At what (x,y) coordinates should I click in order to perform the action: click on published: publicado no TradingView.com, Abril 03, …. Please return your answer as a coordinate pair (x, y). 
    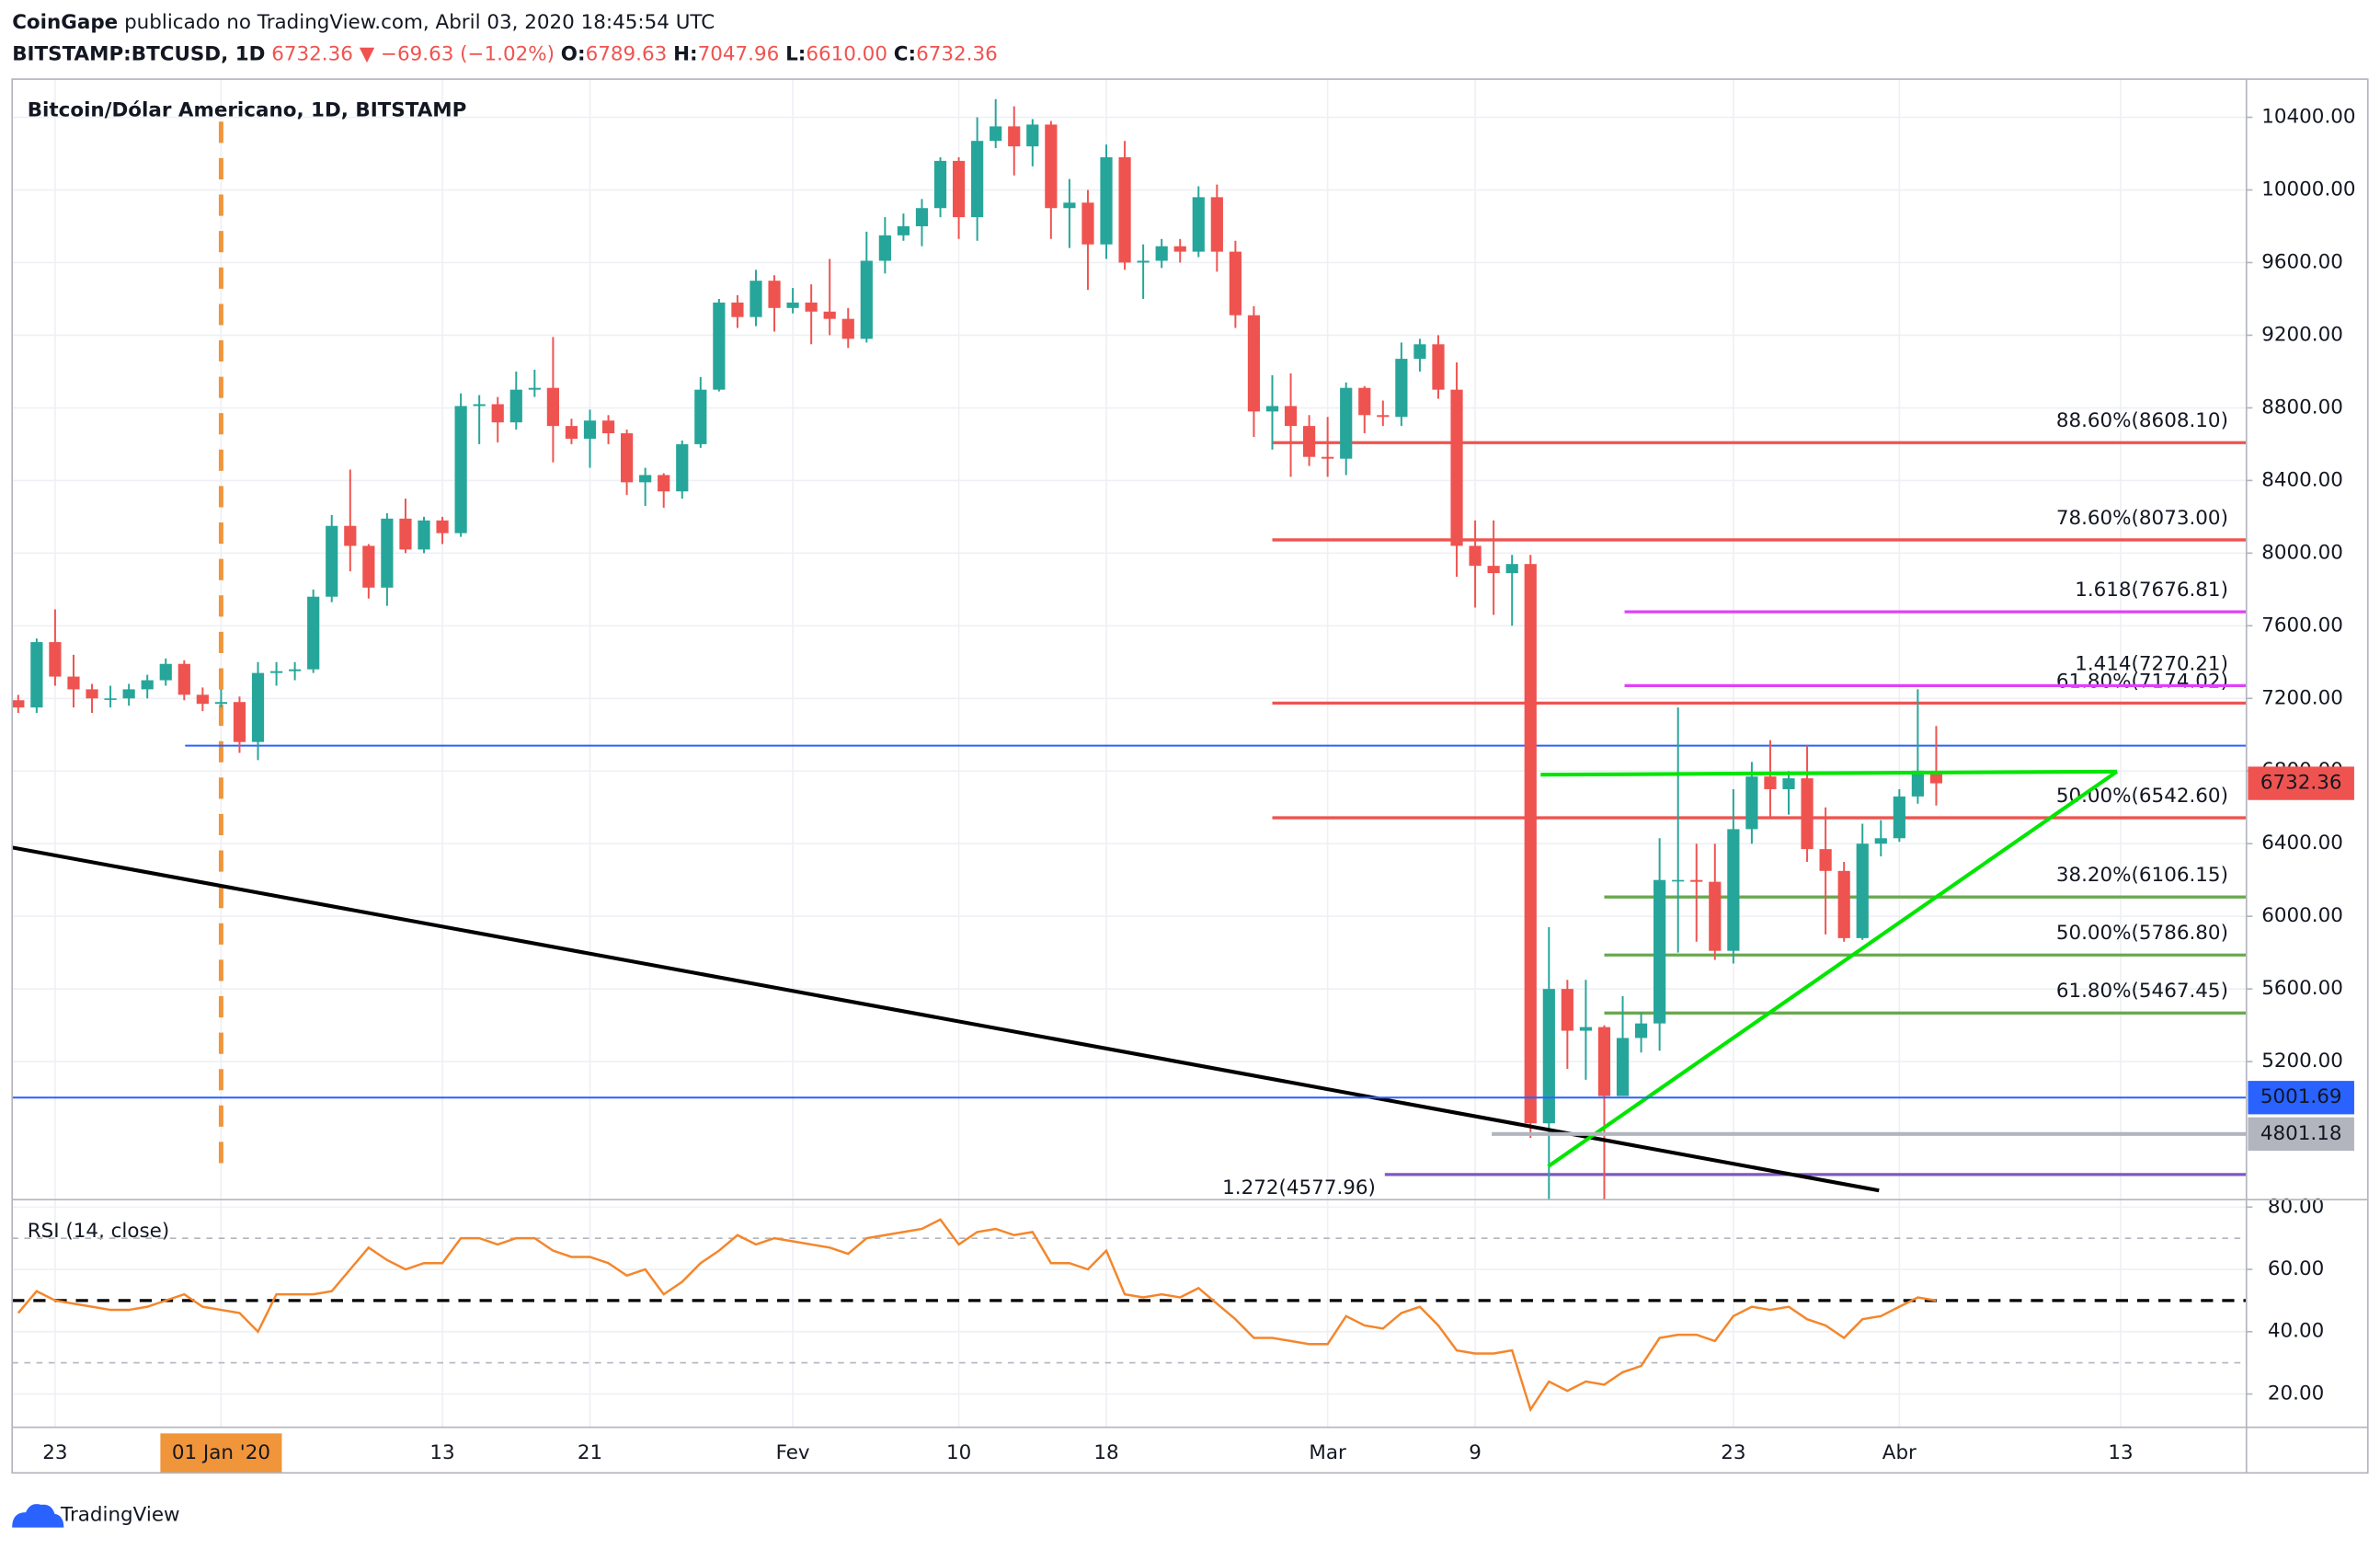
    Looking at the image, I should click on (419, 23).